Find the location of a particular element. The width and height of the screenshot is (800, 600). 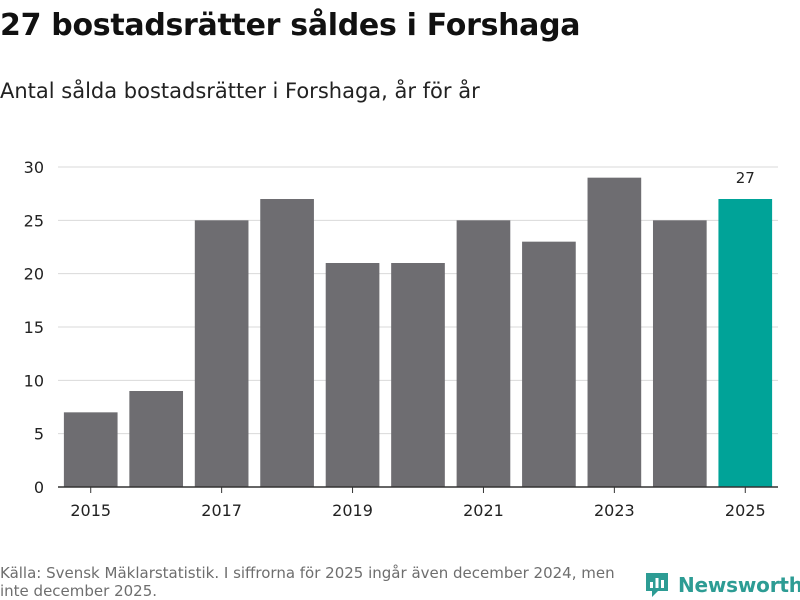

y-axis-ticks: 0 5 10 15 20 25 30 is located at coordinates (34, 327).